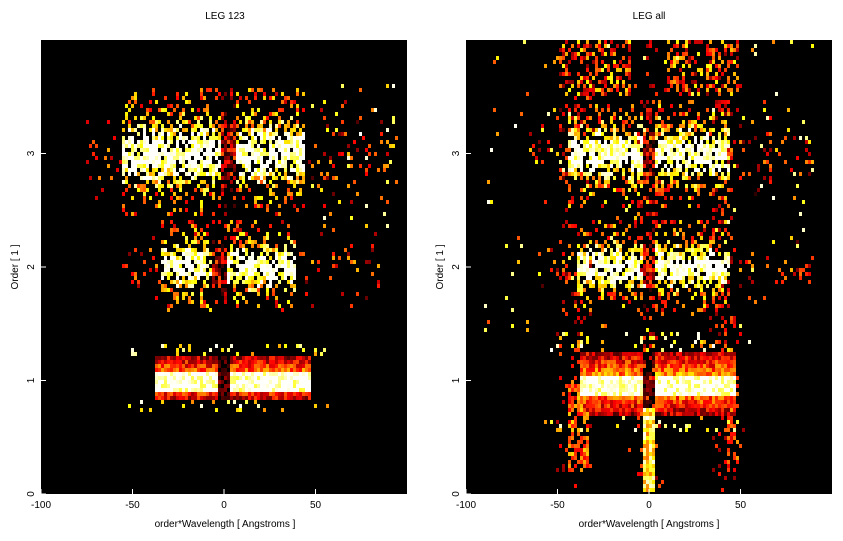 The image size is (843, 541). What do you see at coordinates (649, 16) in the screenshot?
I see `chart-title: LEG all` at bounding box center [649, 16].